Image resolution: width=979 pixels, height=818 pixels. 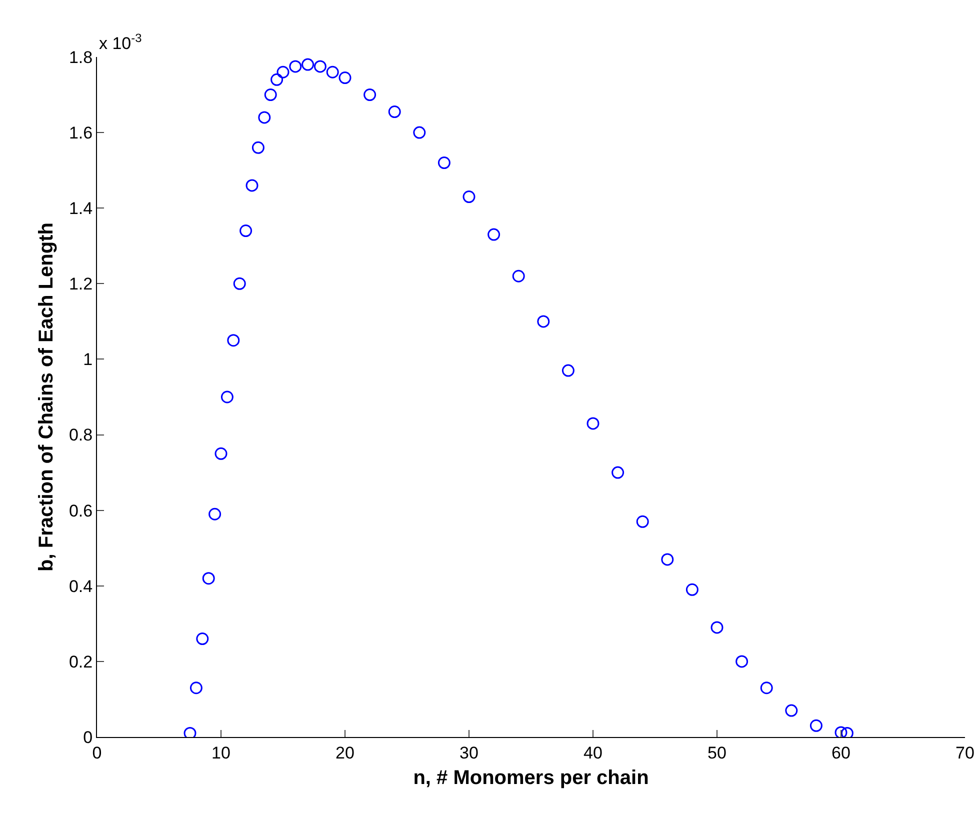 What do you see at coordinates (965, 752) in the screenshot?
I see `x-tick-label: 70` at bounding box center [965, 752].